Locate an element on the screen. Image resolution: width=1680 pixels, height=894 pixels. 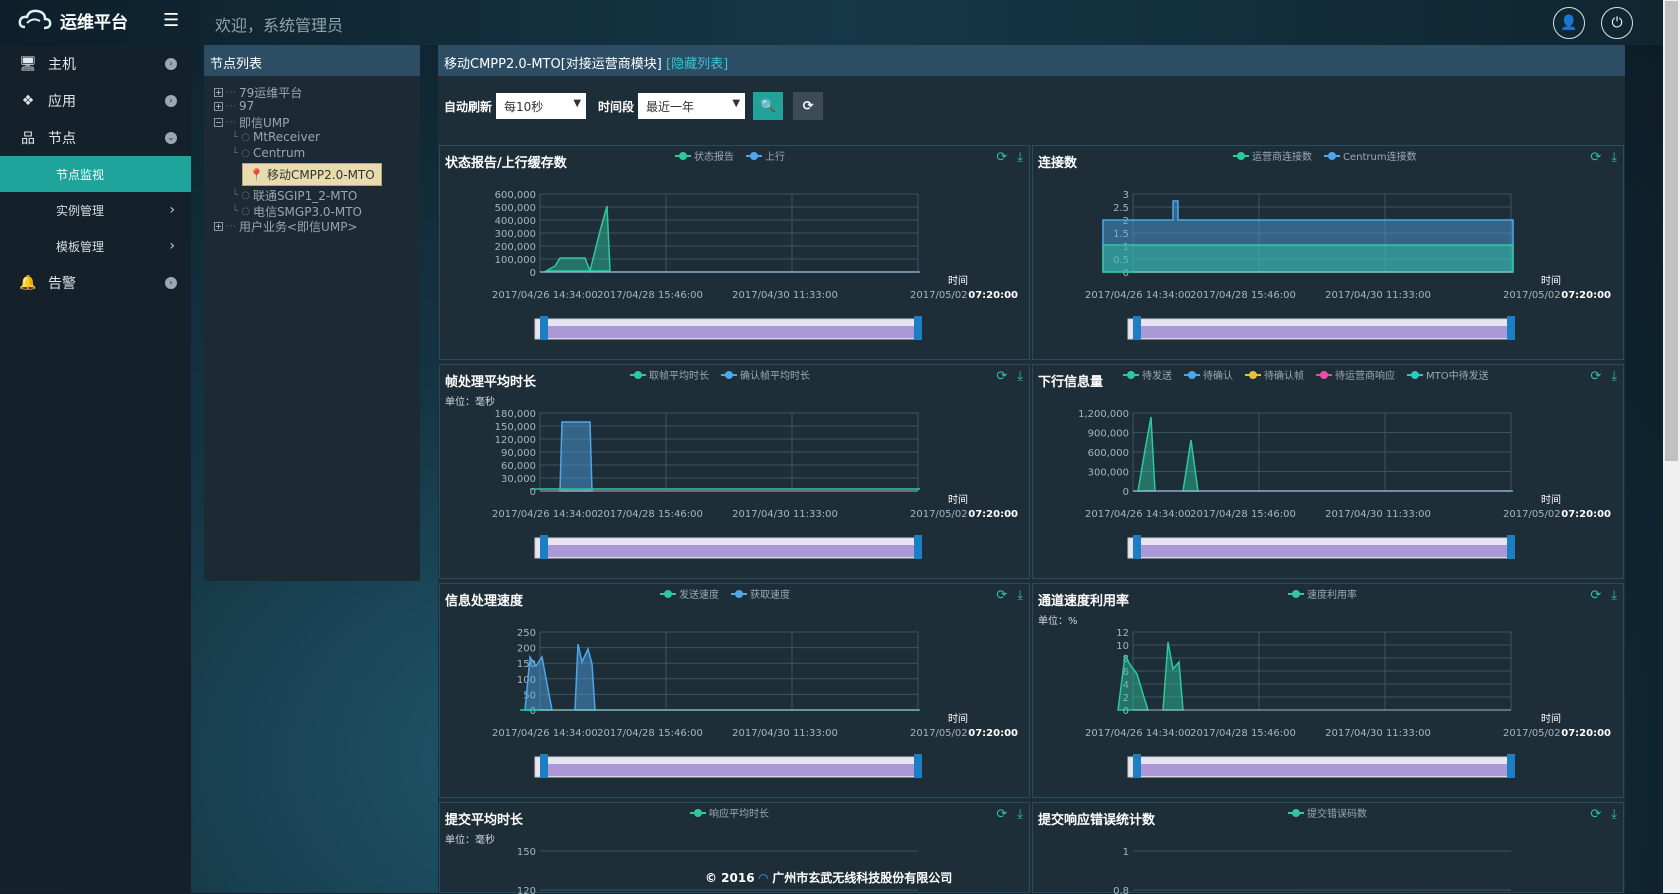
legend-item: 待发送 is located at coordinates (1147, 374).